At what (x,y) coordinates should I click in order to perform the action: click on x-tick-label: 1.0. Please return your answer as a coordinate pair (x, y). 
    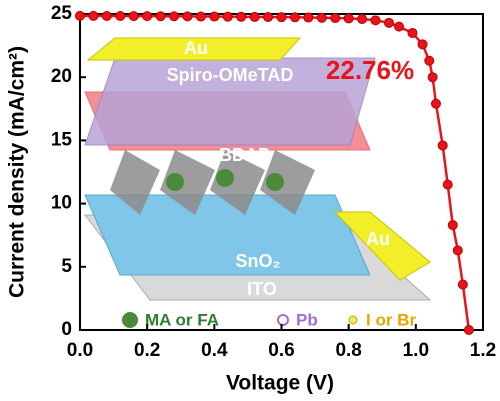
    Looking at the image, I should click on (416, 350).